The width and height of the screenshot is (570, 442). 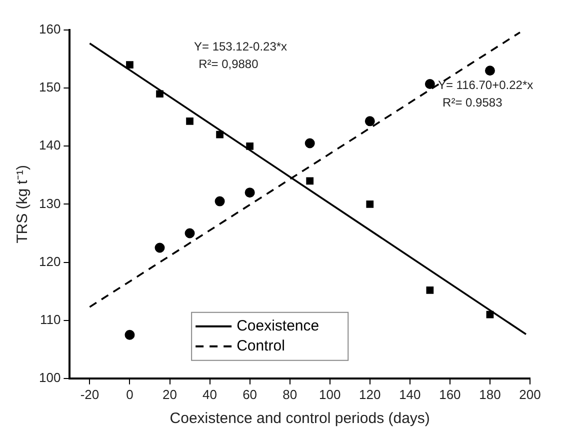 I want to click on y-tick-label: 120, so click(x=49, y=261).